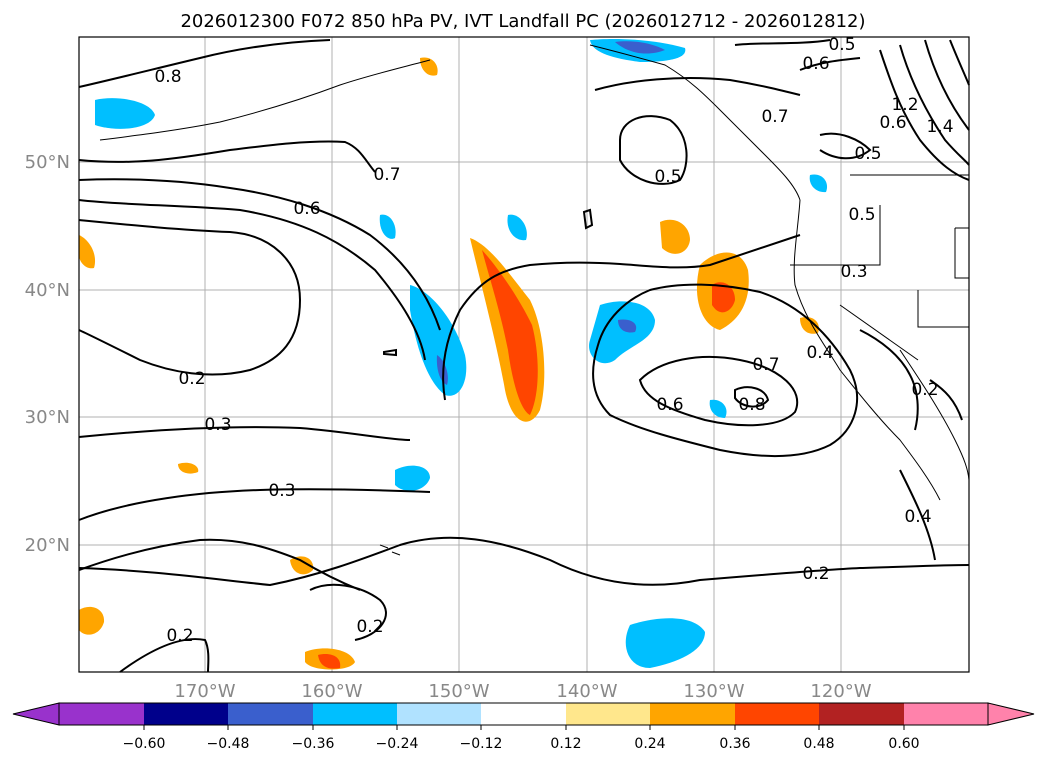  I want to click on lat-label: 50°N, so click(47, 162).